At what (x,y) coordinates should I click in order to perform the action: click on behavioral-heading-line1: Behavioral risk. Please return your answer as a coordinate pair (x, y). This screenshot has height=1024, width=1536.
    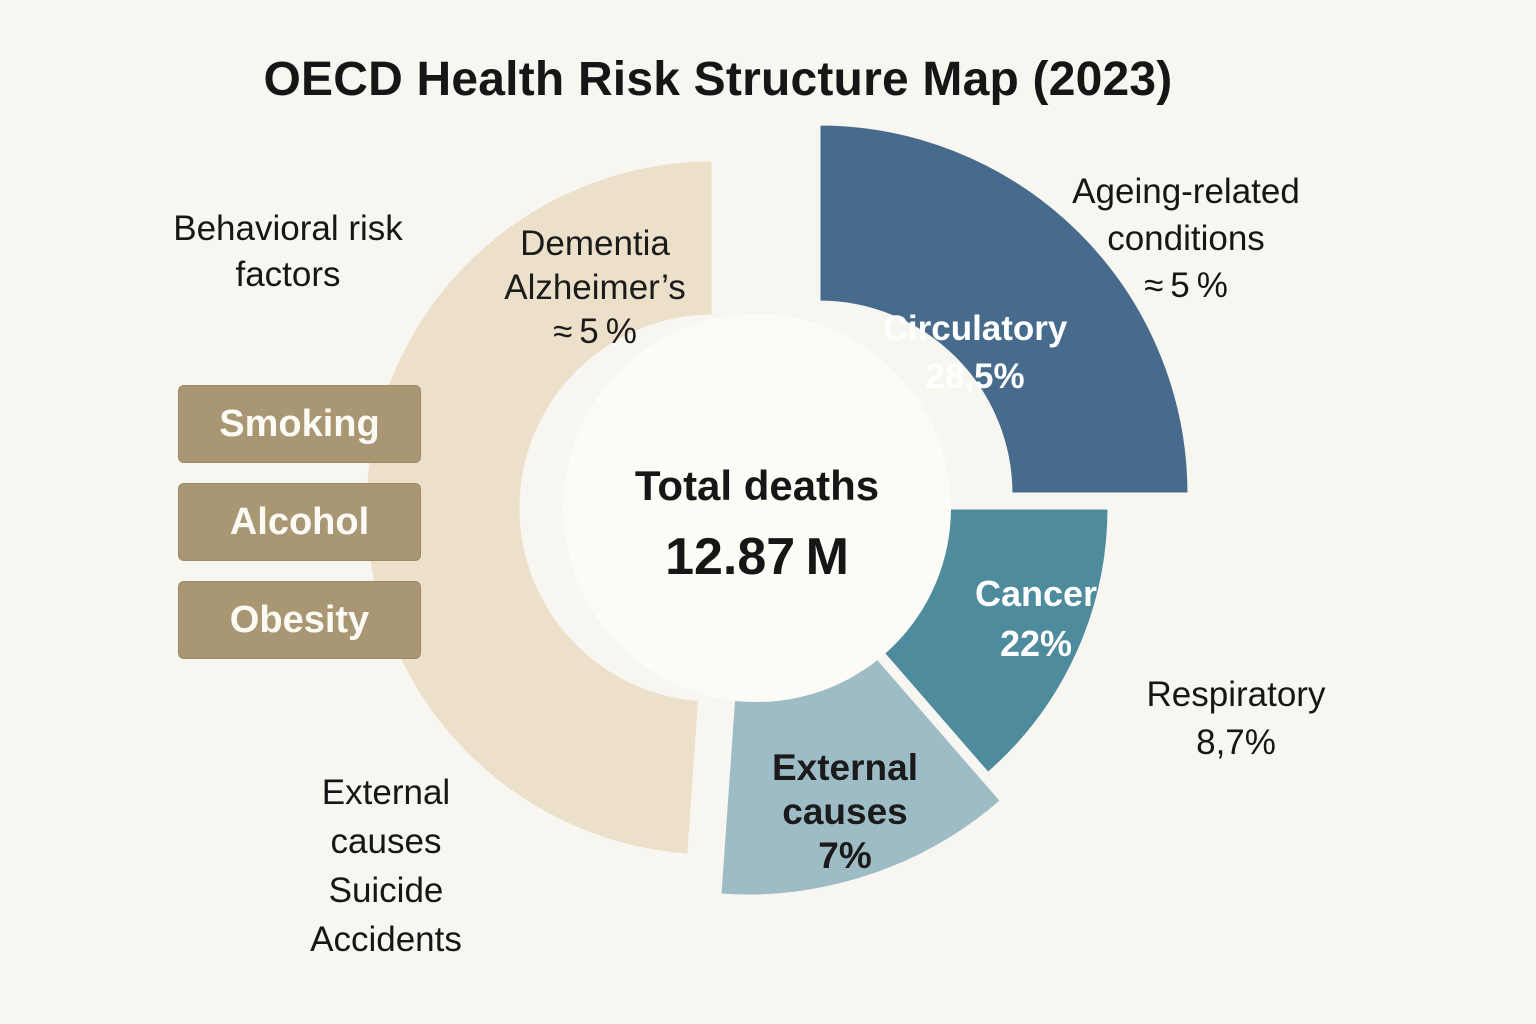
    Looking at the image, I should click on (288, 228).